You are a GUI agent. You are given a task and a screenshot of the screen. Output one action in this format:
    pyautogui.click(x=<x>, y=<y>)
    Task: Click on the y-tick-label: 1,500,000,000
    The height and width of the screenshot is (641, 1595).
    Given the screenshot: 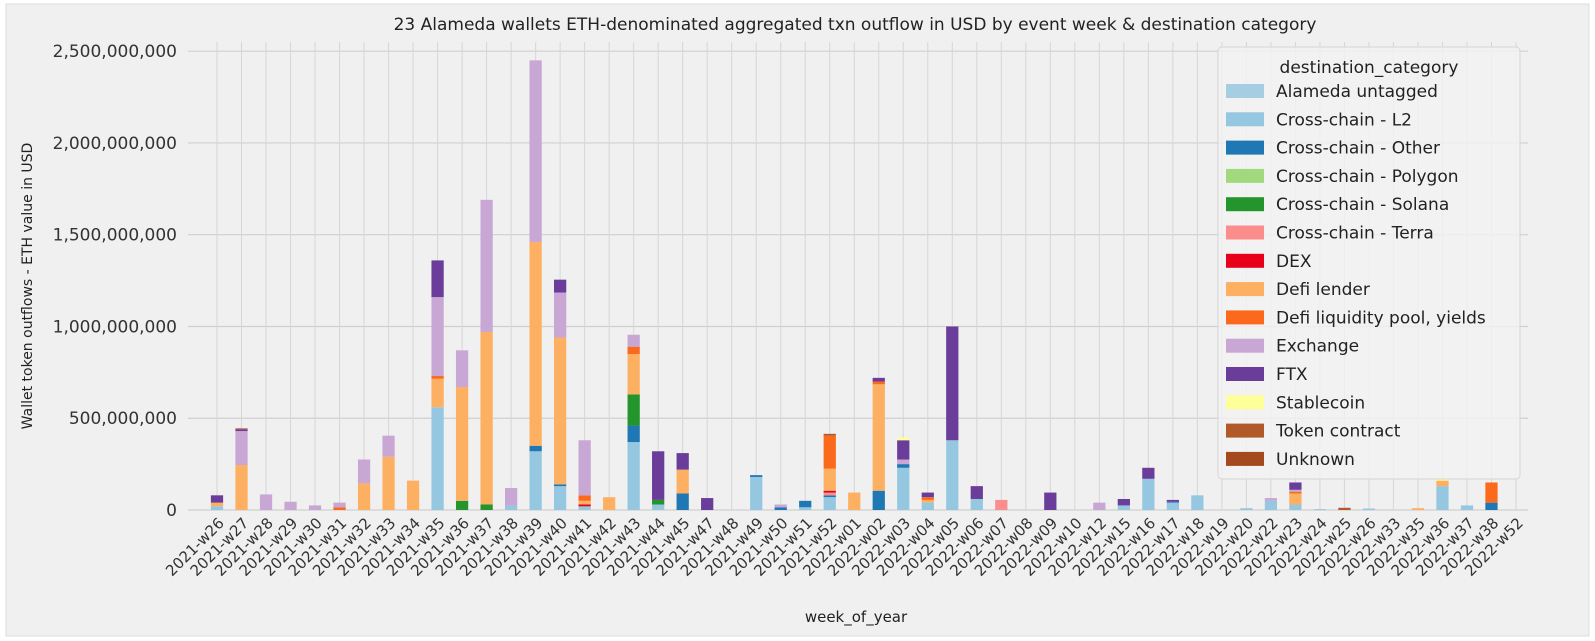 What is the action you would take?
    pyautogui.click(x=115, y=236)
    